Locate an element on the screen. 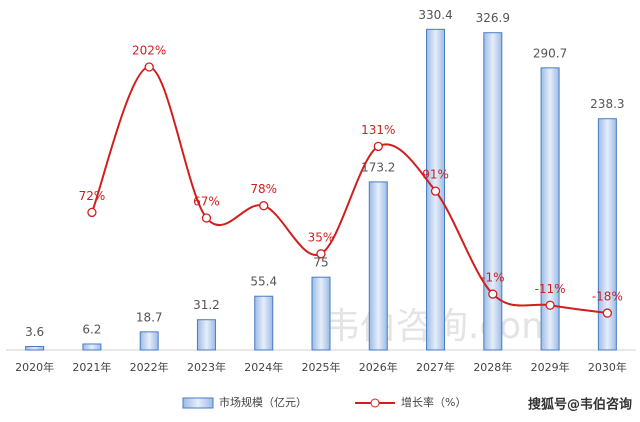 The height and width of the screenshot is (422, 640). x-tick-label: 2027年 is located at coordinates (435, 367).